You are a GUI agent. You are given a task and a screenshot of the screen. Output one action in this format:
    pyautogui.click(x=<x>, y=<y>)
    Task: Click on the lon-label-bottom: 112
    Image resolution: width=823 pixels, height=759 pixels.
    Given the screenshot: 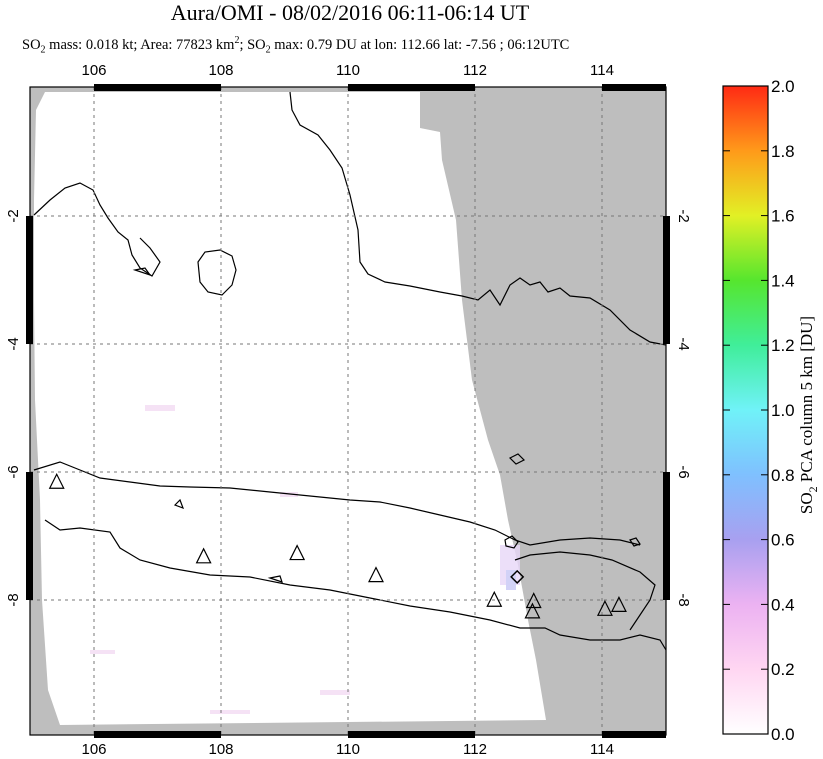 What is the action you would take?
    pyautogui.click(x=475, y=749)
    